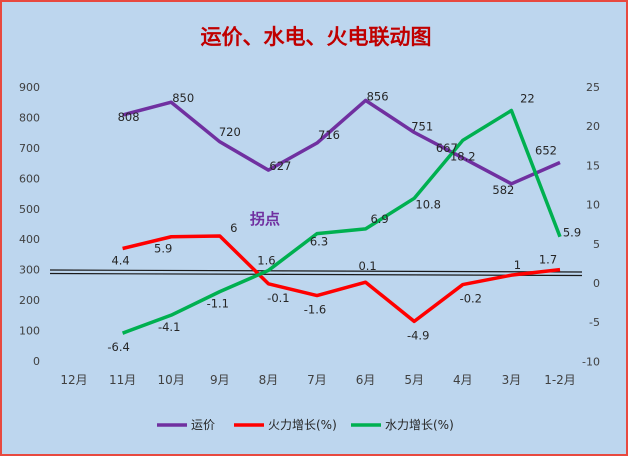 The width and height of the screenshot is (628, 458). I want to click on freight-price-line, so click(341, 142).